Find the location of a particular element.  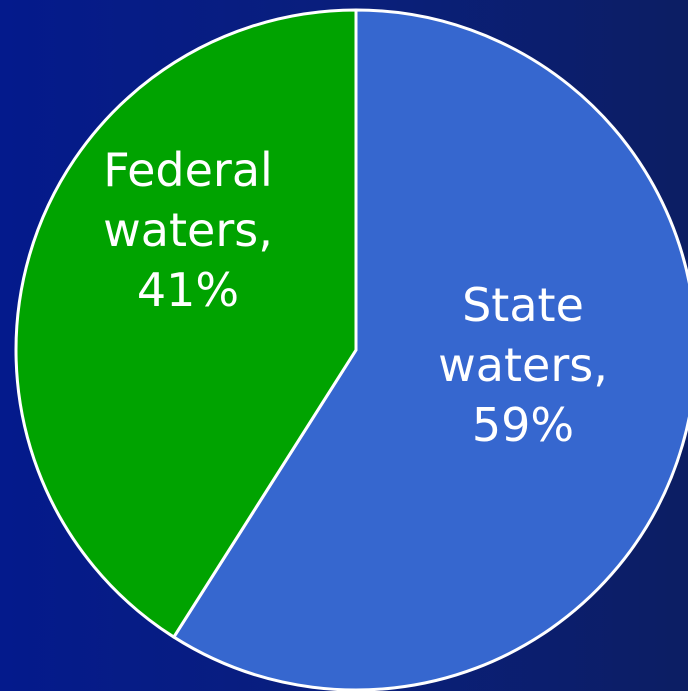

pie-slice-label-line: State is located at coordinates (523, 305).